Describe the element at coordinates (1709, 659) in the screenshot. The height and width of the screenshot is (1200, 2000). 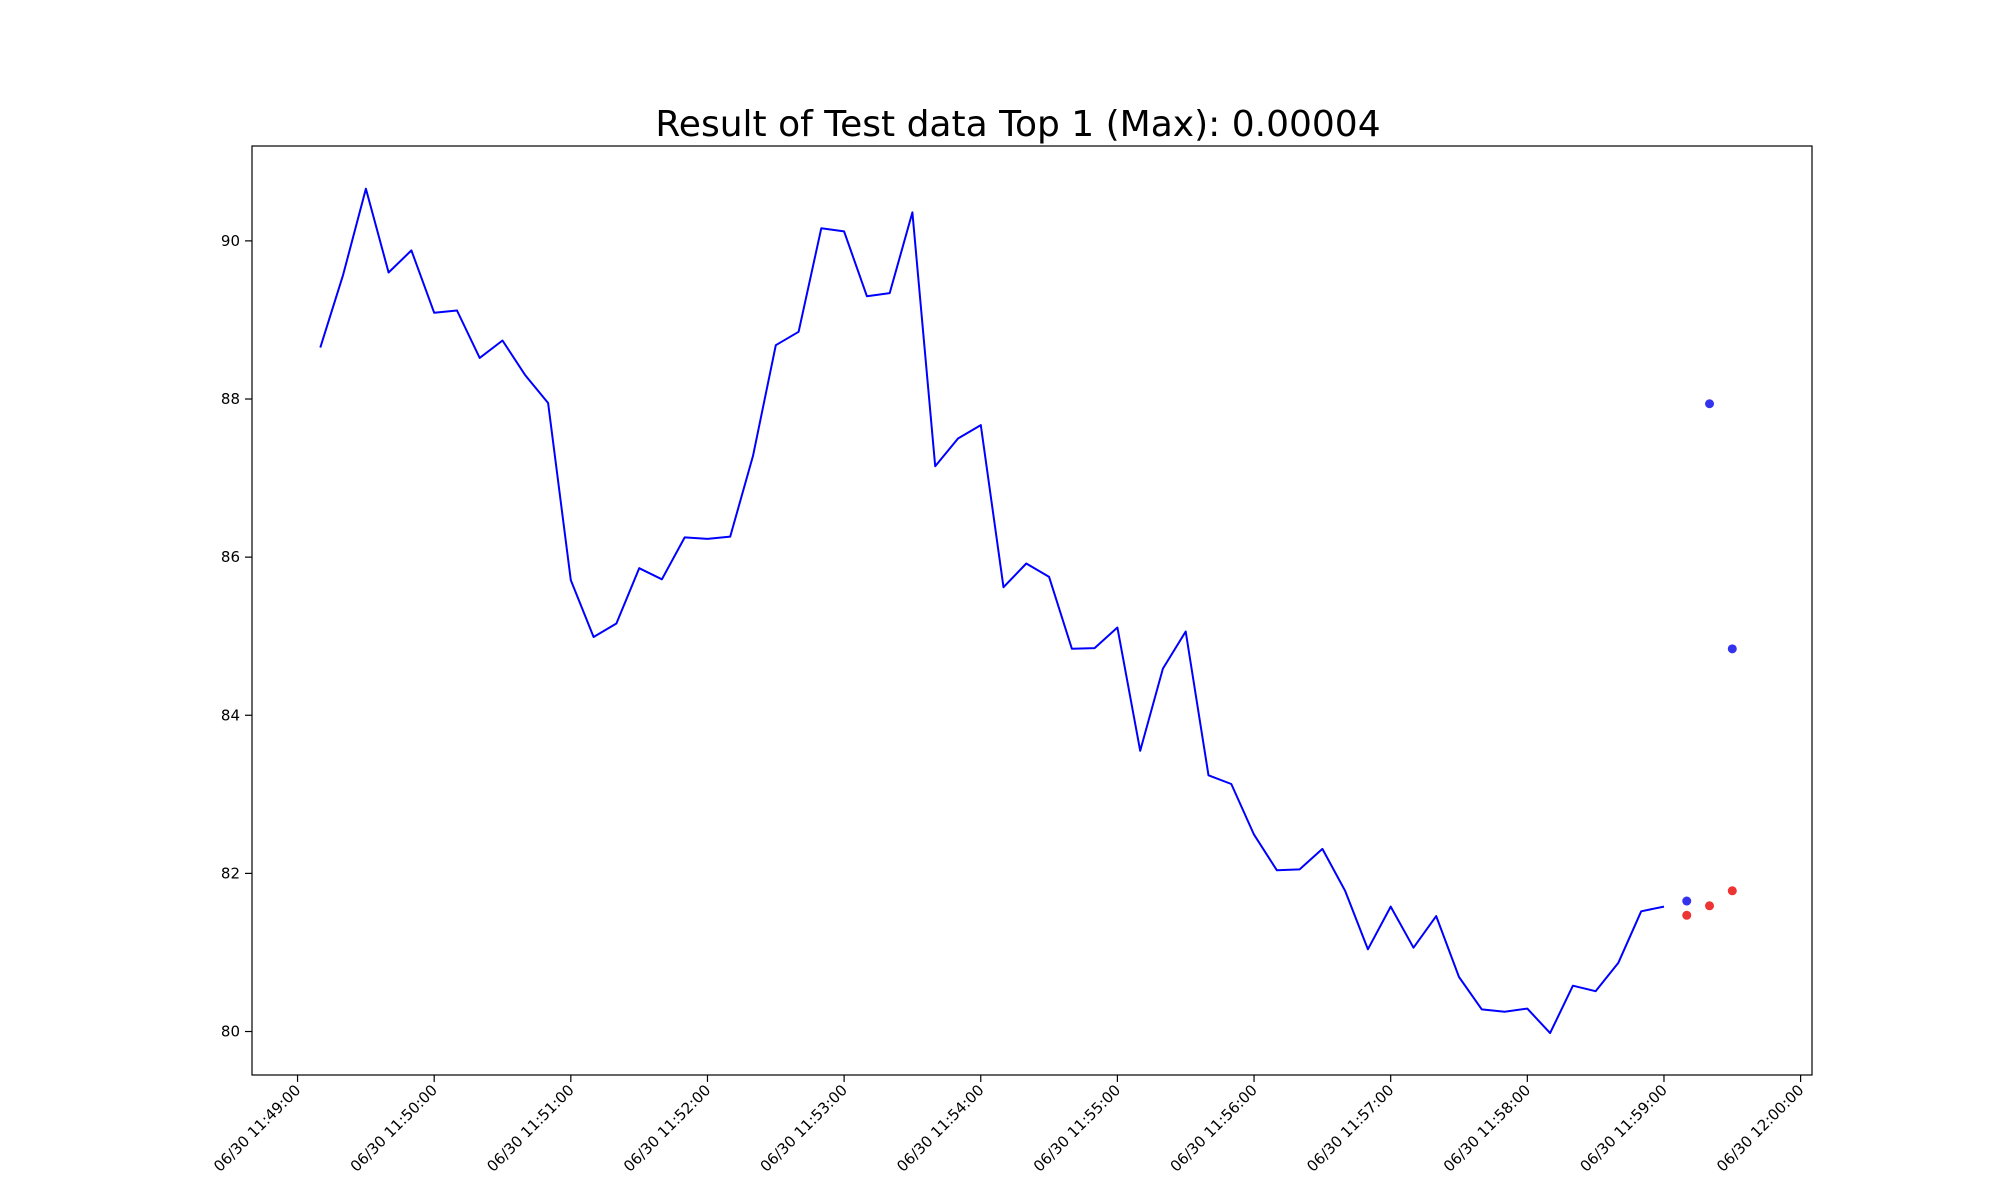
I see `marker-layer` at that location.